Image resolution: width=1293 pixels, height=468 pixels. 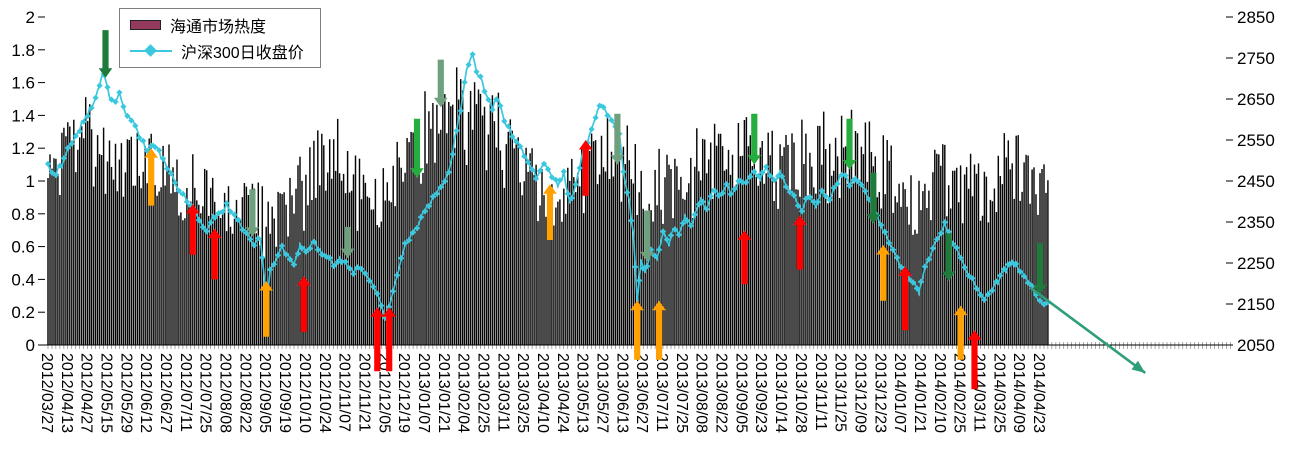 What do you see at coordinates (582, 393) in the screenshot?
I see `svg-text: 2013/05/13` at bounding box center [582, 393].